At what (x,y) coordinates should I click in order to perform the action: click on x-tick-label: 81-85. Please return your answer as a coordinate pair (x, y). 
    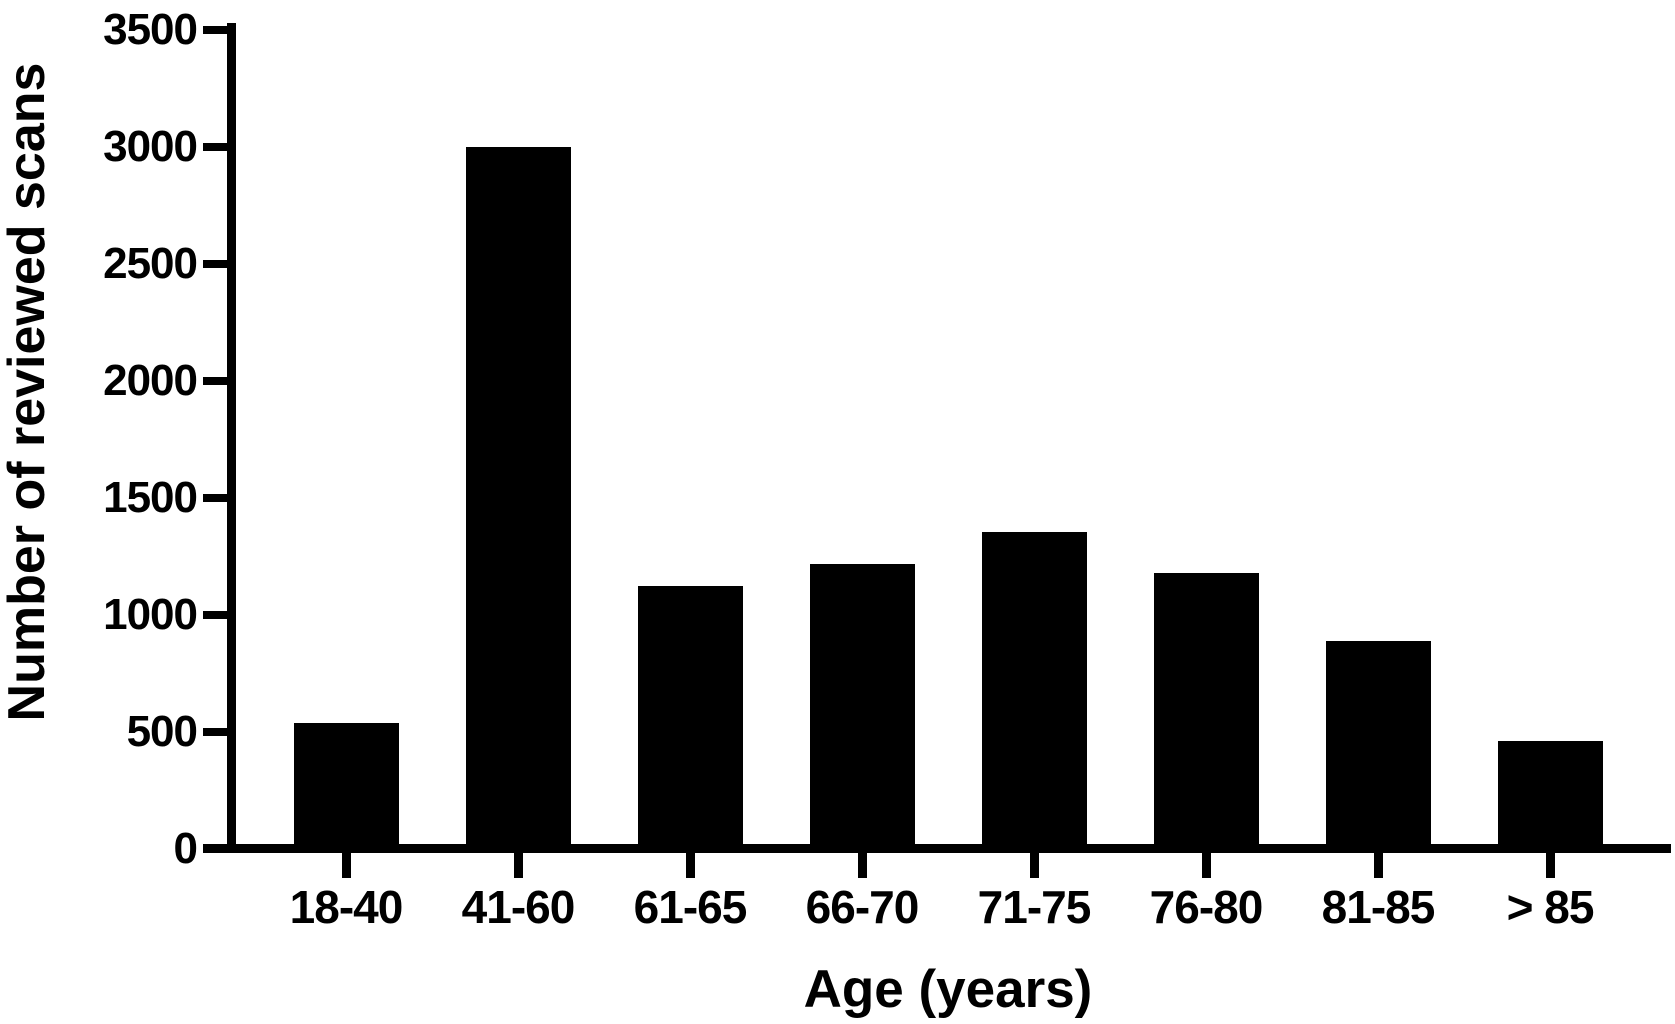
    Looking at the image, I should click on (1378, 907).